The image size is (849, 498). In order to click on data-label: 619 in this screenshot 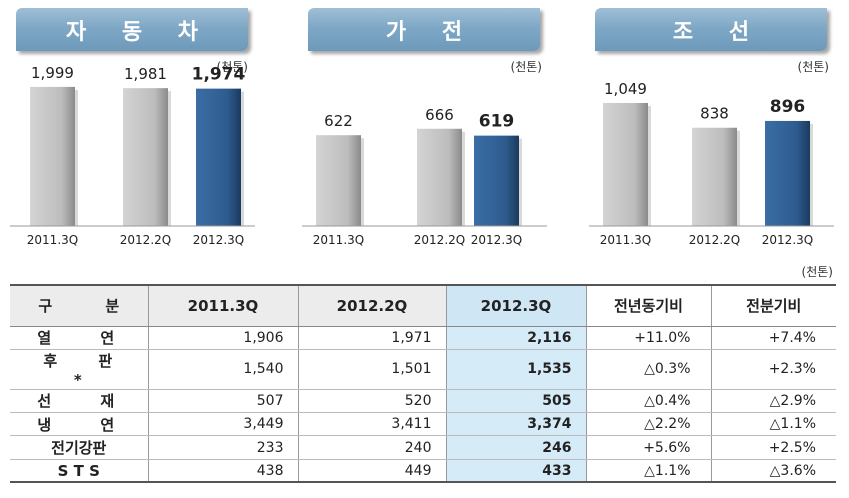, I will do `click(497, 122)`.